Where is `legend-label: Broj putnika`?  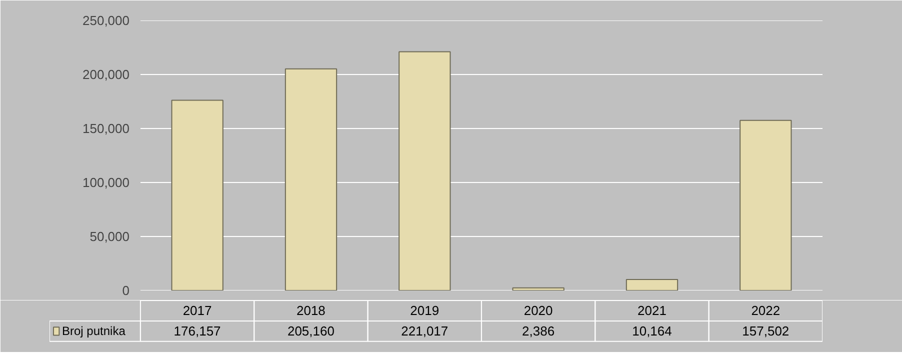 legend-label: Broj putnika is located at coordinates (94, 331).